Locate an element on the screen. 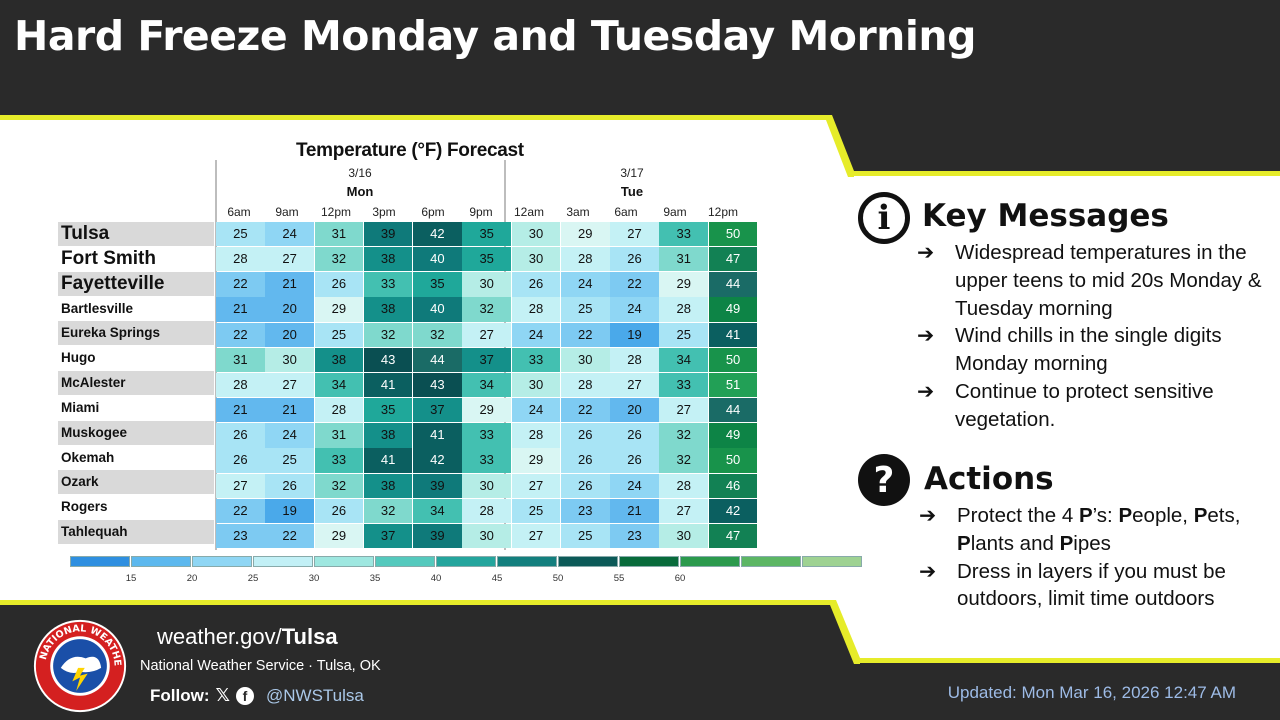 The height and width of the screenshot is (720, 1280). hour-label: 12pm is located at coordinates (723, 212).